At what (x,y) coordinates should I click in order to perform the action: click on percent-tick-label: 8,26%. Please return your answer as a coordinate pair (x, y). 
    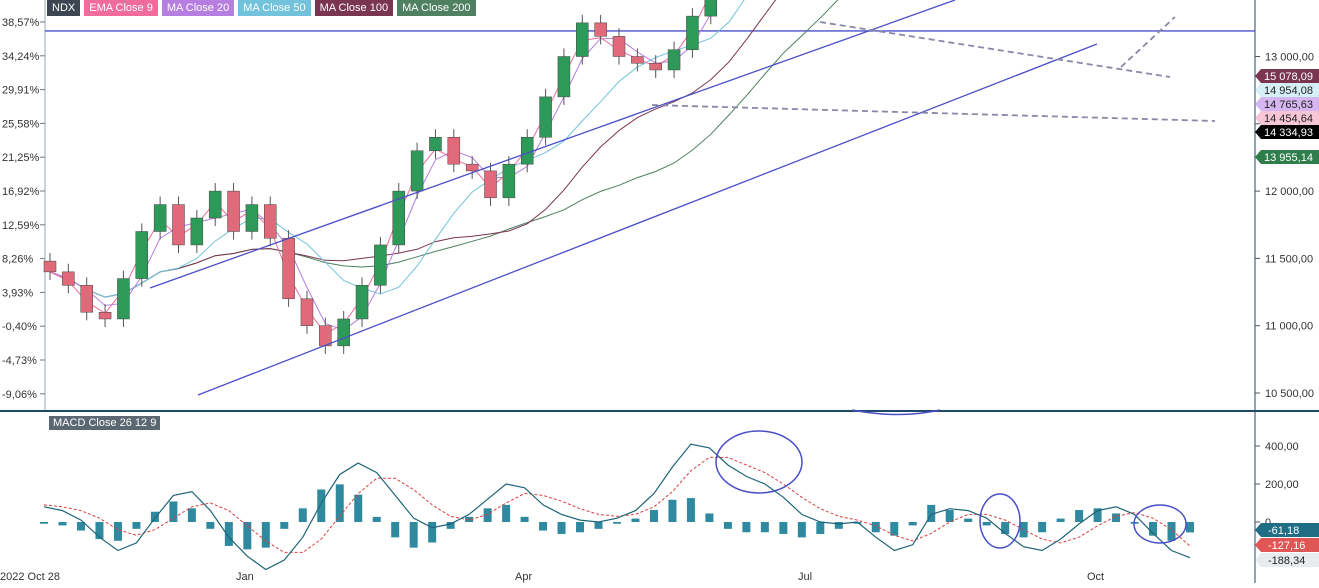
    Looking at the image, I should click on (17, 260).